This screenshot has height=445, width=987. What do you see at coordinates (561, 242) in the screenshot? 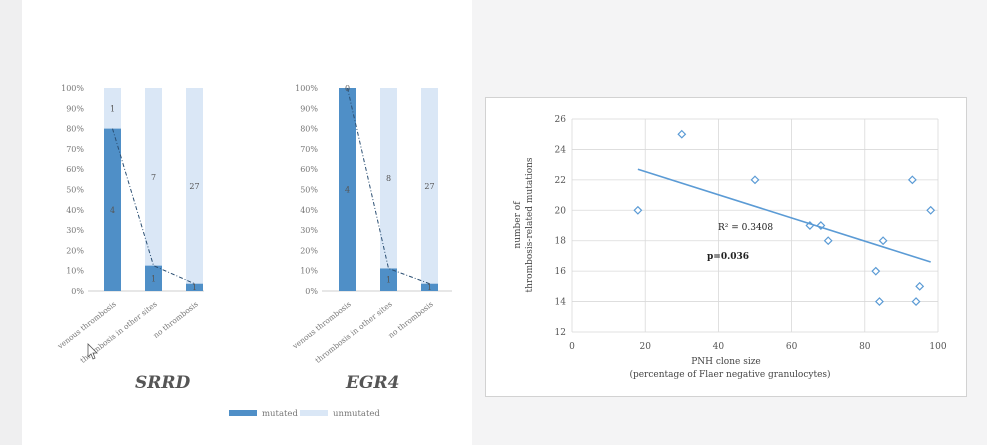
I see `y-tick-label: 18` at bounding box center [561, 242].